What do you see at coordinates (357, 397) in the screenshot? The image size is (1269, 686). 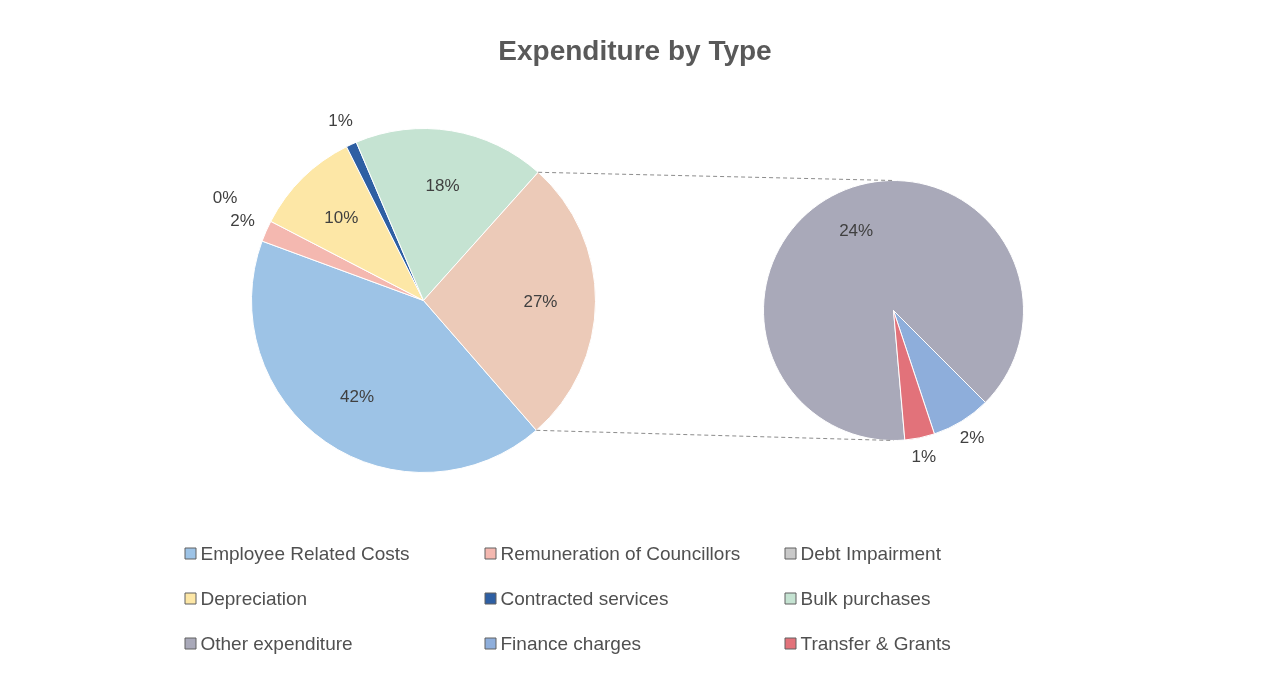 I see `data-label: 42%` at bounding box center [357, 397].